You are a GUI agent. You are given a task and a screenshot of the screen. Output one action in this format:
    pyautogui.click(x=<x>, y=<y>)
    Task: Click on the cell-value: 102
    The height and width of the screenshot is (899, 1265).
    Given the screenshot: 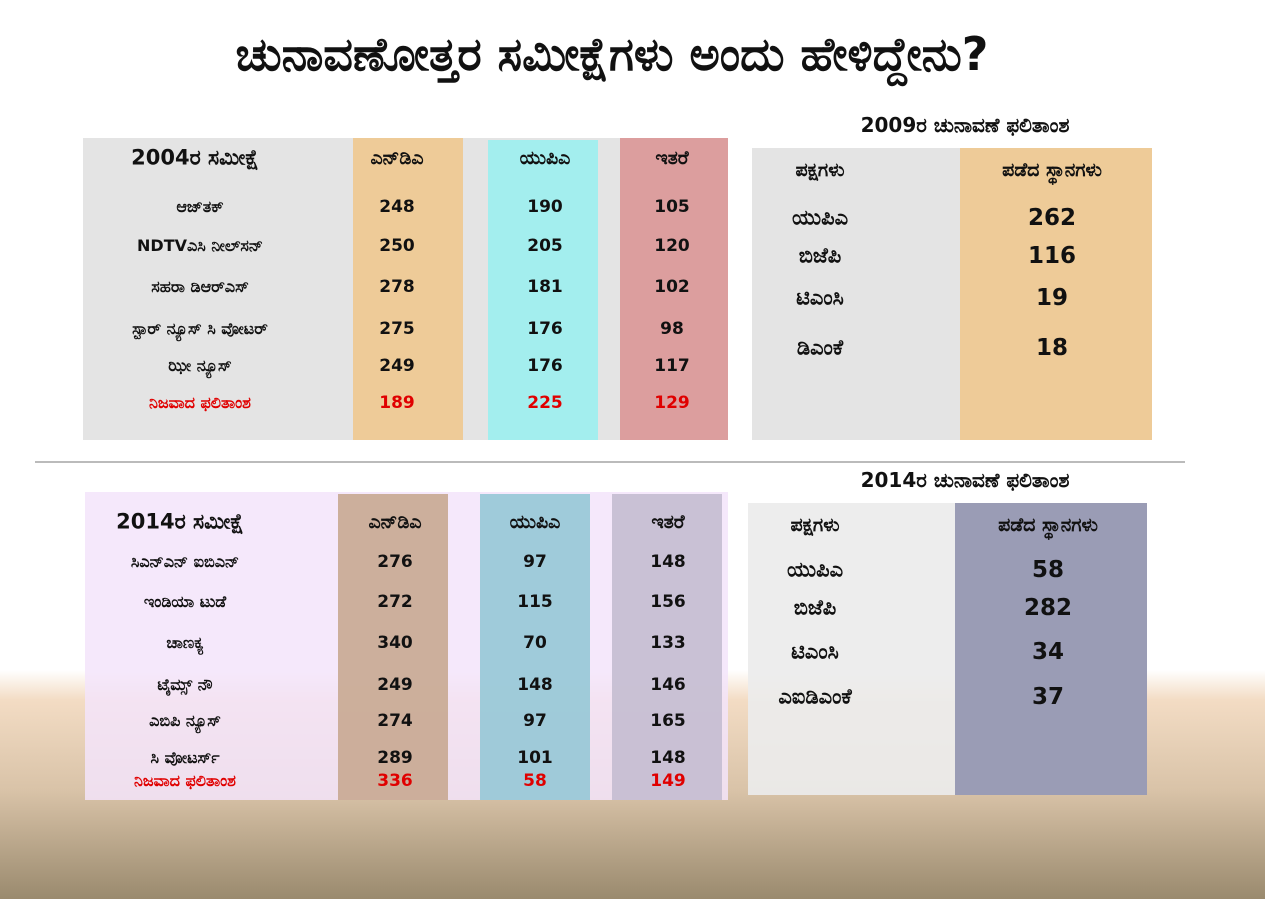 What is the action you would take?
    pyautogui.click(x=672, y=287)
    